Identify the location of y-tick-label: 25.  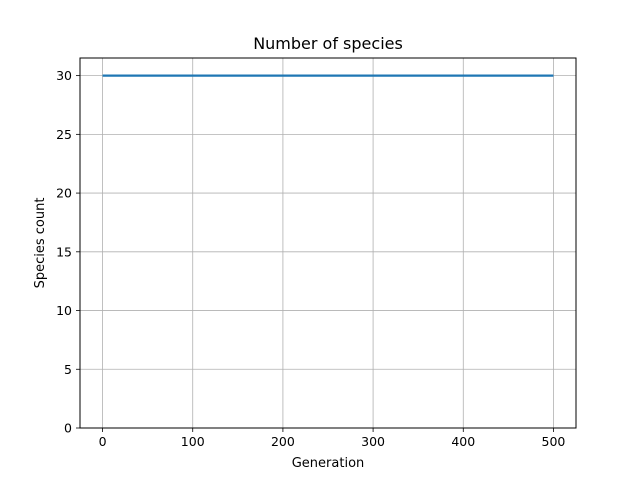
(64, 134).